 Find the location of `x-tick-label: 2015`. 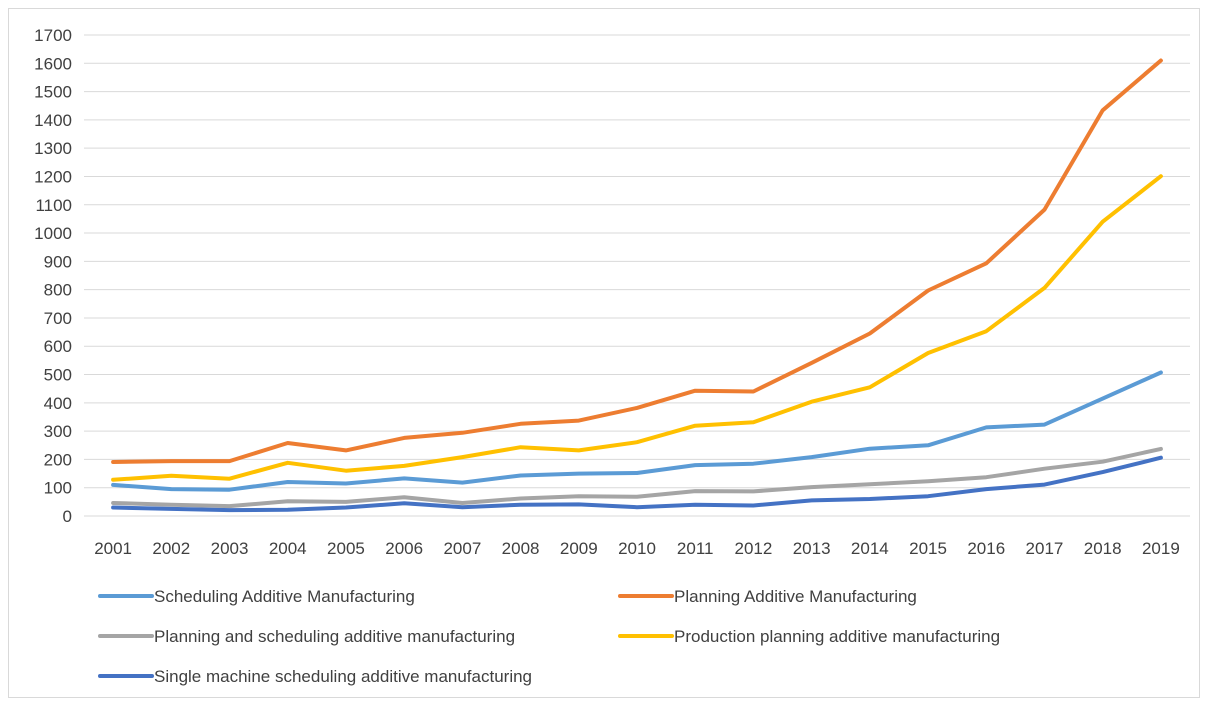

x-tick-label: 2015 is located at coordinates (928, 548).